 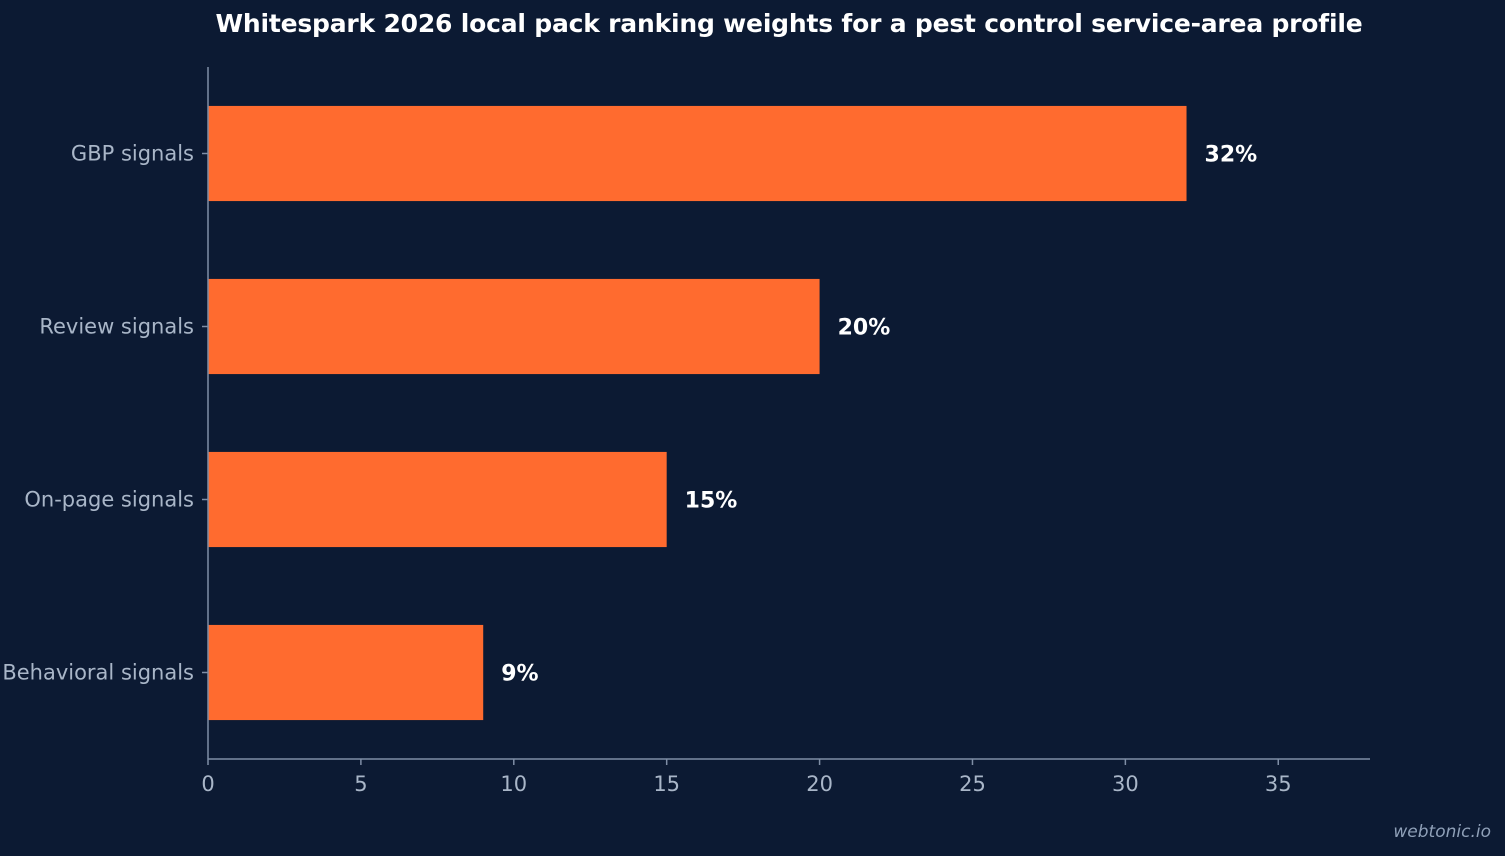 I want to click on category-label-3: Behavioral signals, so click(x=98, y=673).